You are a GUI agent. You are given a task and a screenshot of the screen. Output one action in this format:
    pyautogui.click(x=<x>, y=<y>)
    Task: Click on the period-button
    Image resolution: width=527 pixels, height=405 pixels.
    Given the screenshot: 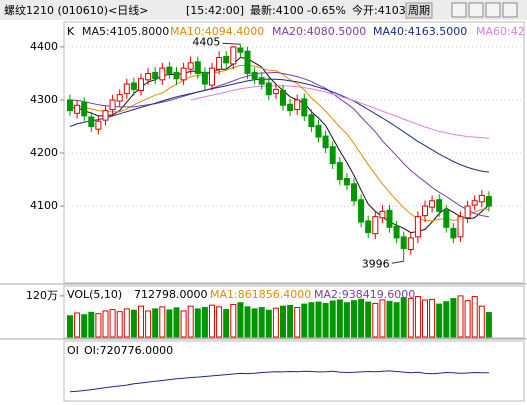 What is the action you would take?
    pyautogui.click(x=419, y=10)
    